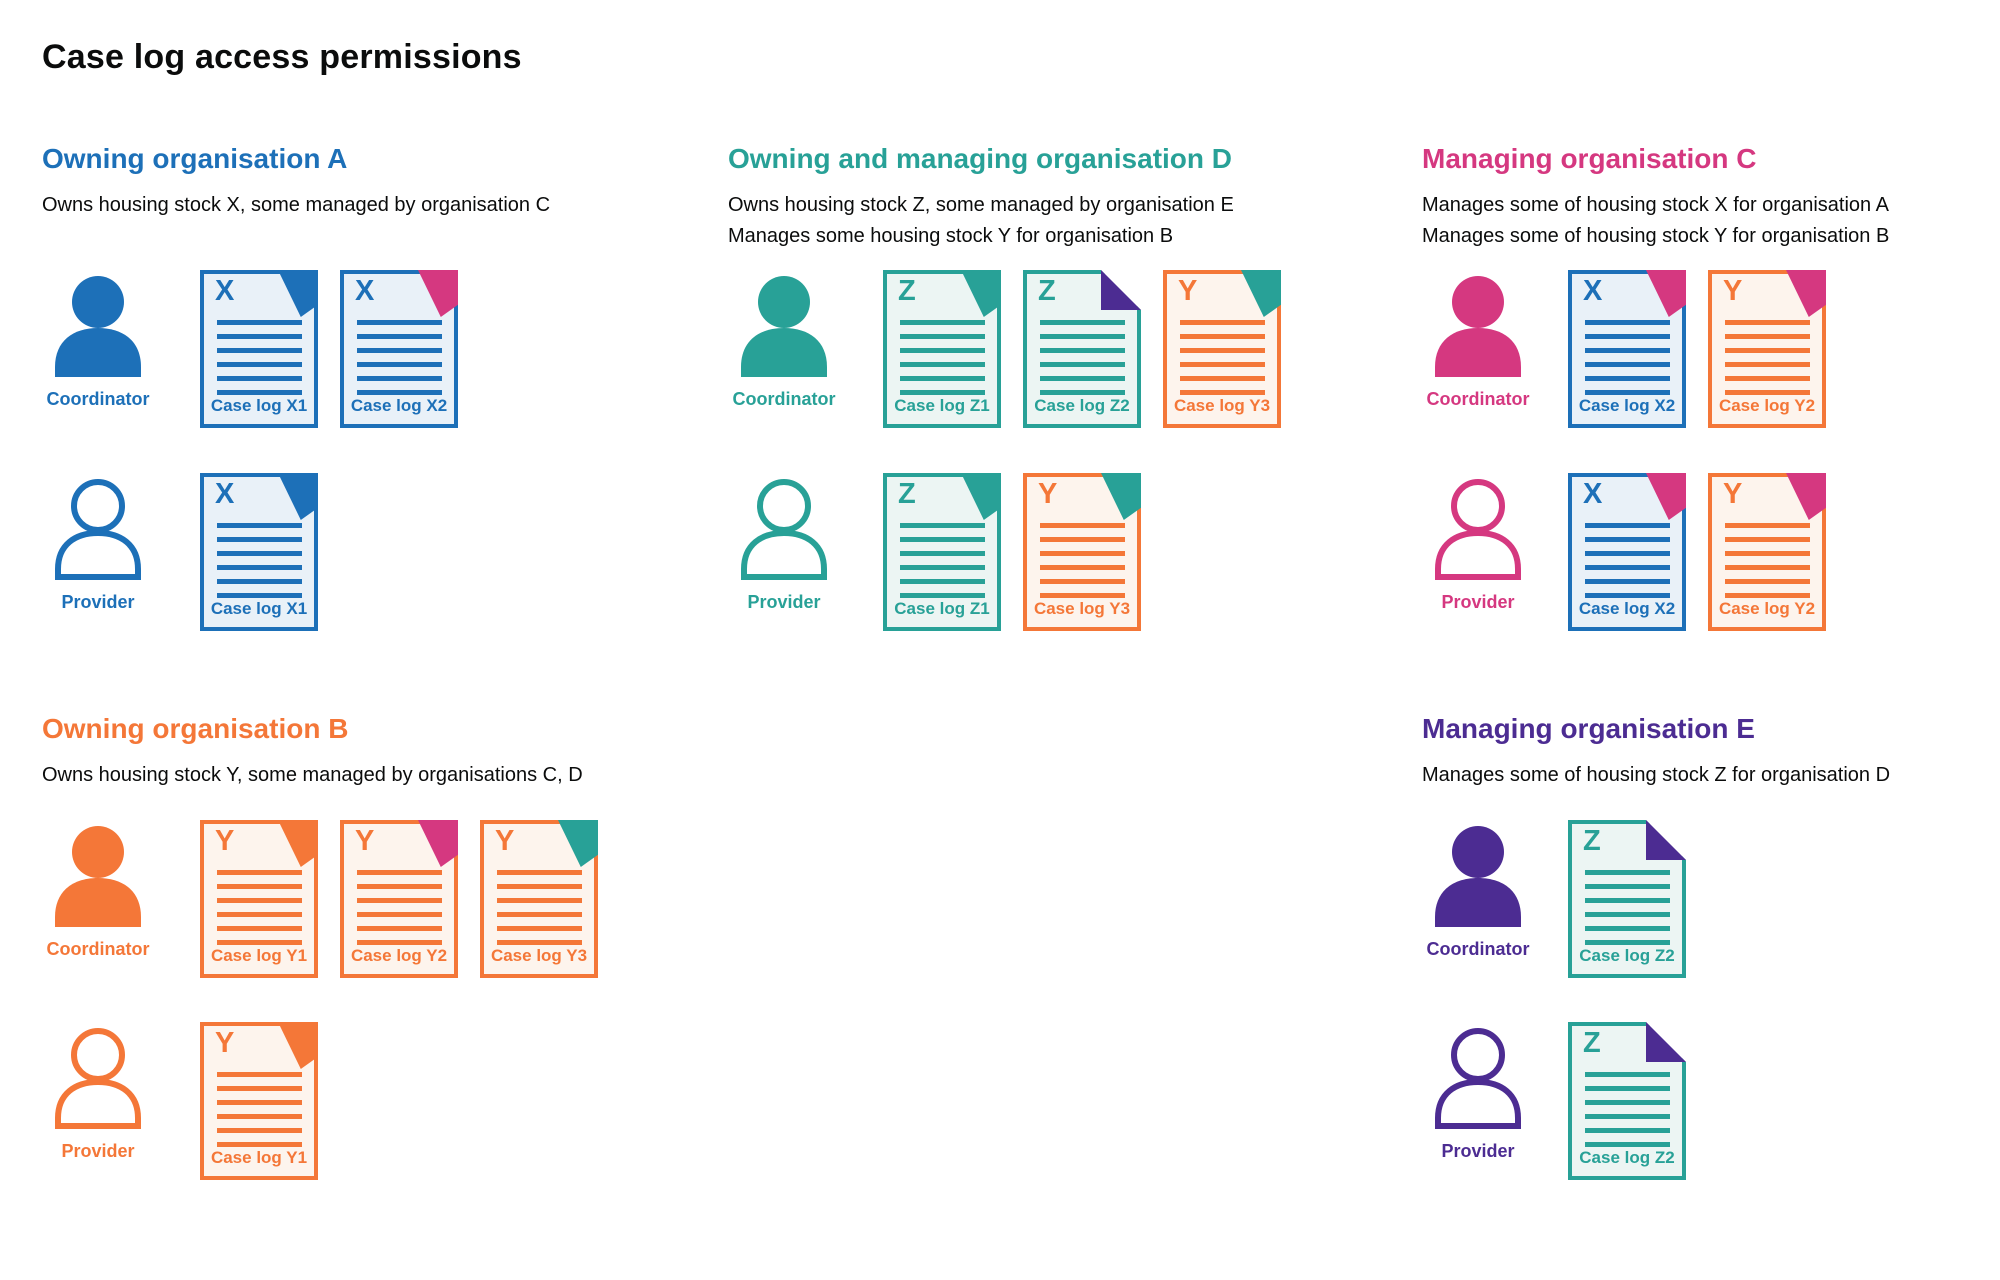 Image resolution: width=2000 pixels, height=1280 pixels. I want to click on provider-row: Provider X Case log X2 Y Case log Y2, so click(1711, 560).